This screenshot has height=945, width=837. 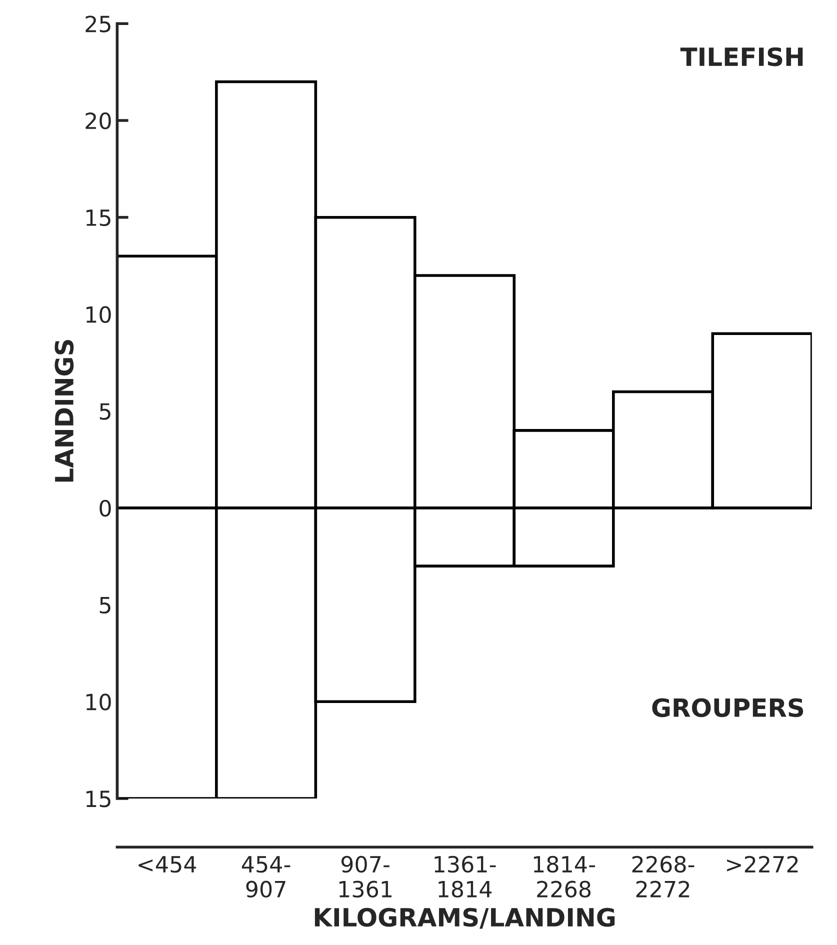 What do you see at coordinates (98, 24) in the screenshot?
I see `y-tick-label: 25` at bounding box center [98, 24].